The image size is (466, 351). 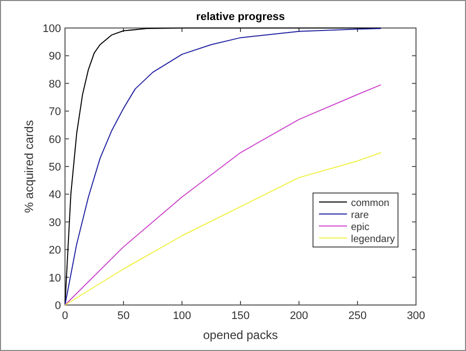 I want to click on legend-label: rare, so click(x=360, y=215).